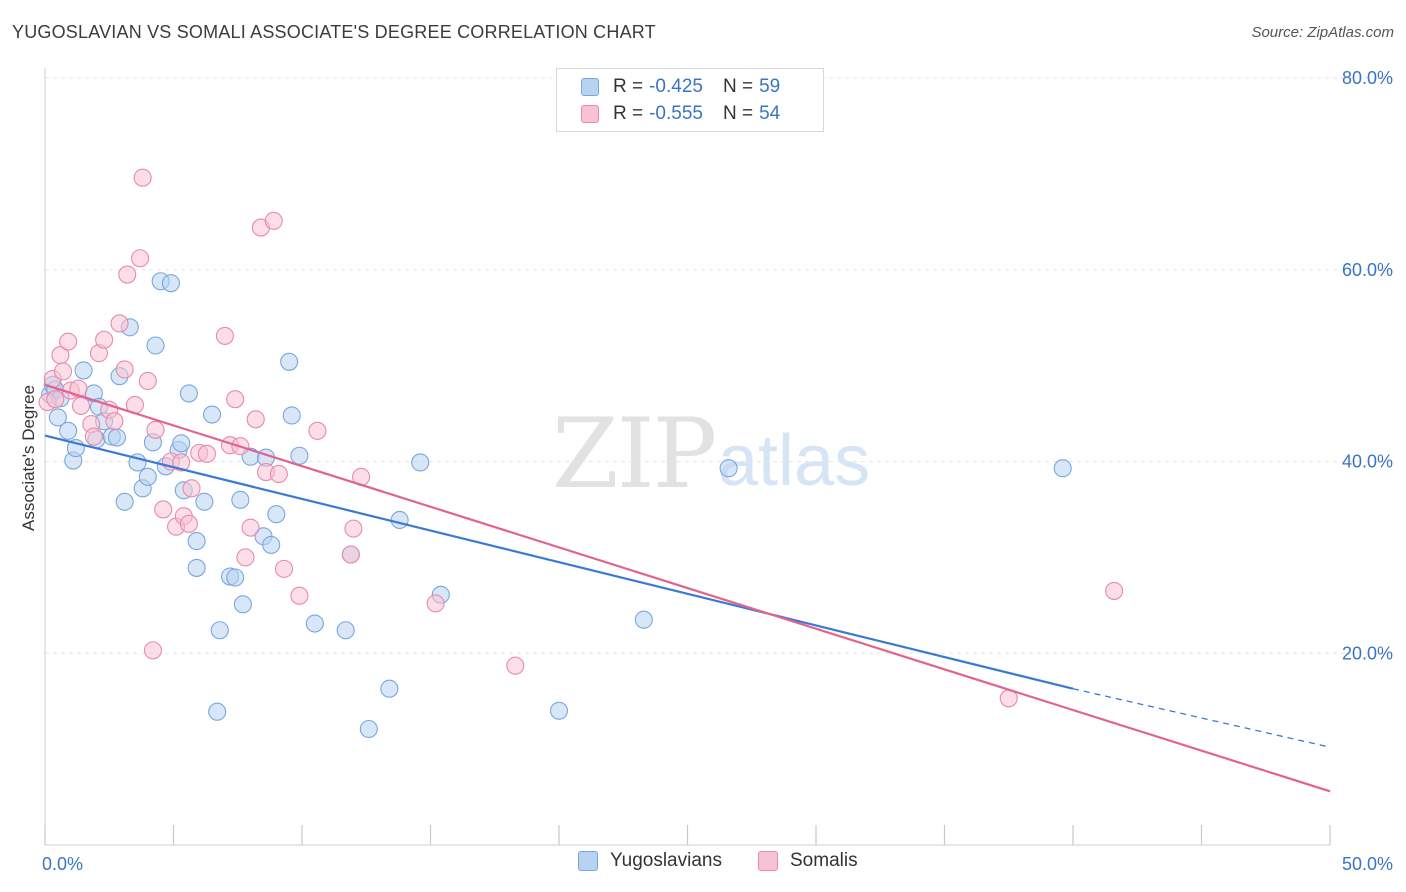 This screenshot has height=892, width=1406. I want to click on legend-swatch-blue, so click(588, 861).